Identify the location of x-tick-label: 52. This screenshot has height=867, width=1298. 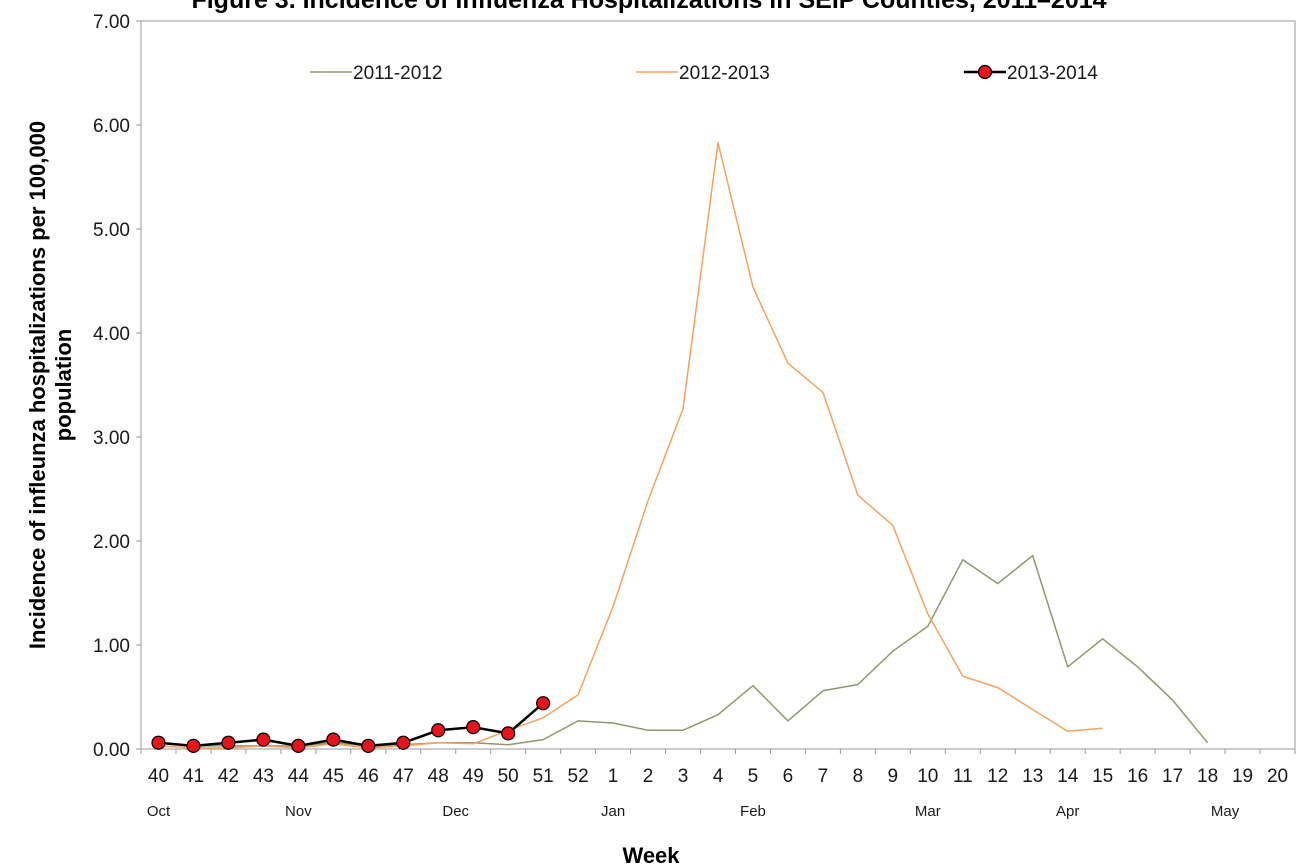
(578, 776).